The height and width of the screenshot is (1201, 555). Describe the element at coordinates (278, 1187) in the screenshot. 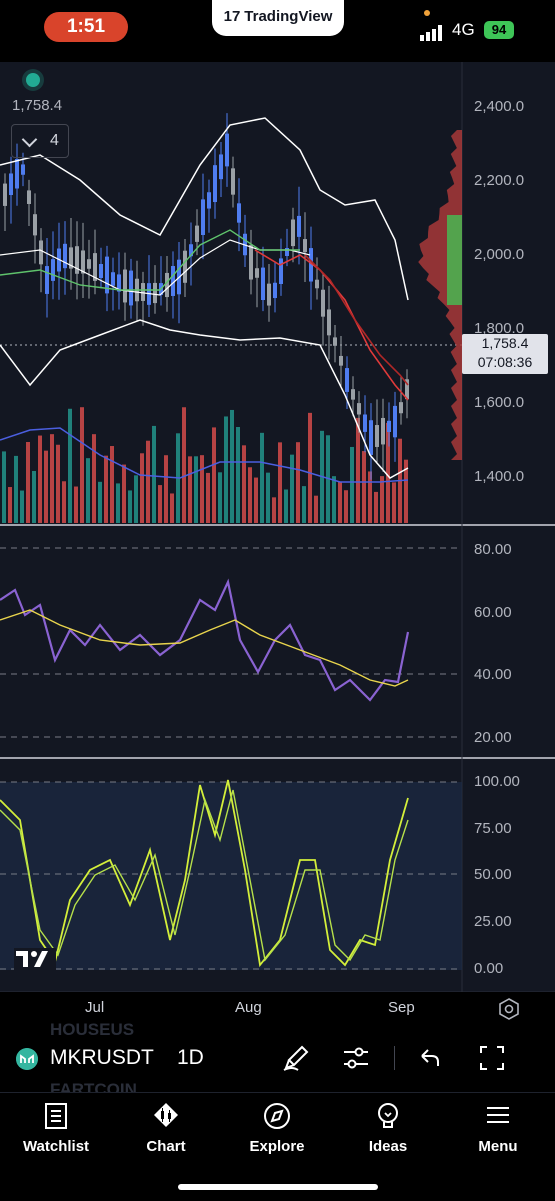

I see `home-indicator` at that location.